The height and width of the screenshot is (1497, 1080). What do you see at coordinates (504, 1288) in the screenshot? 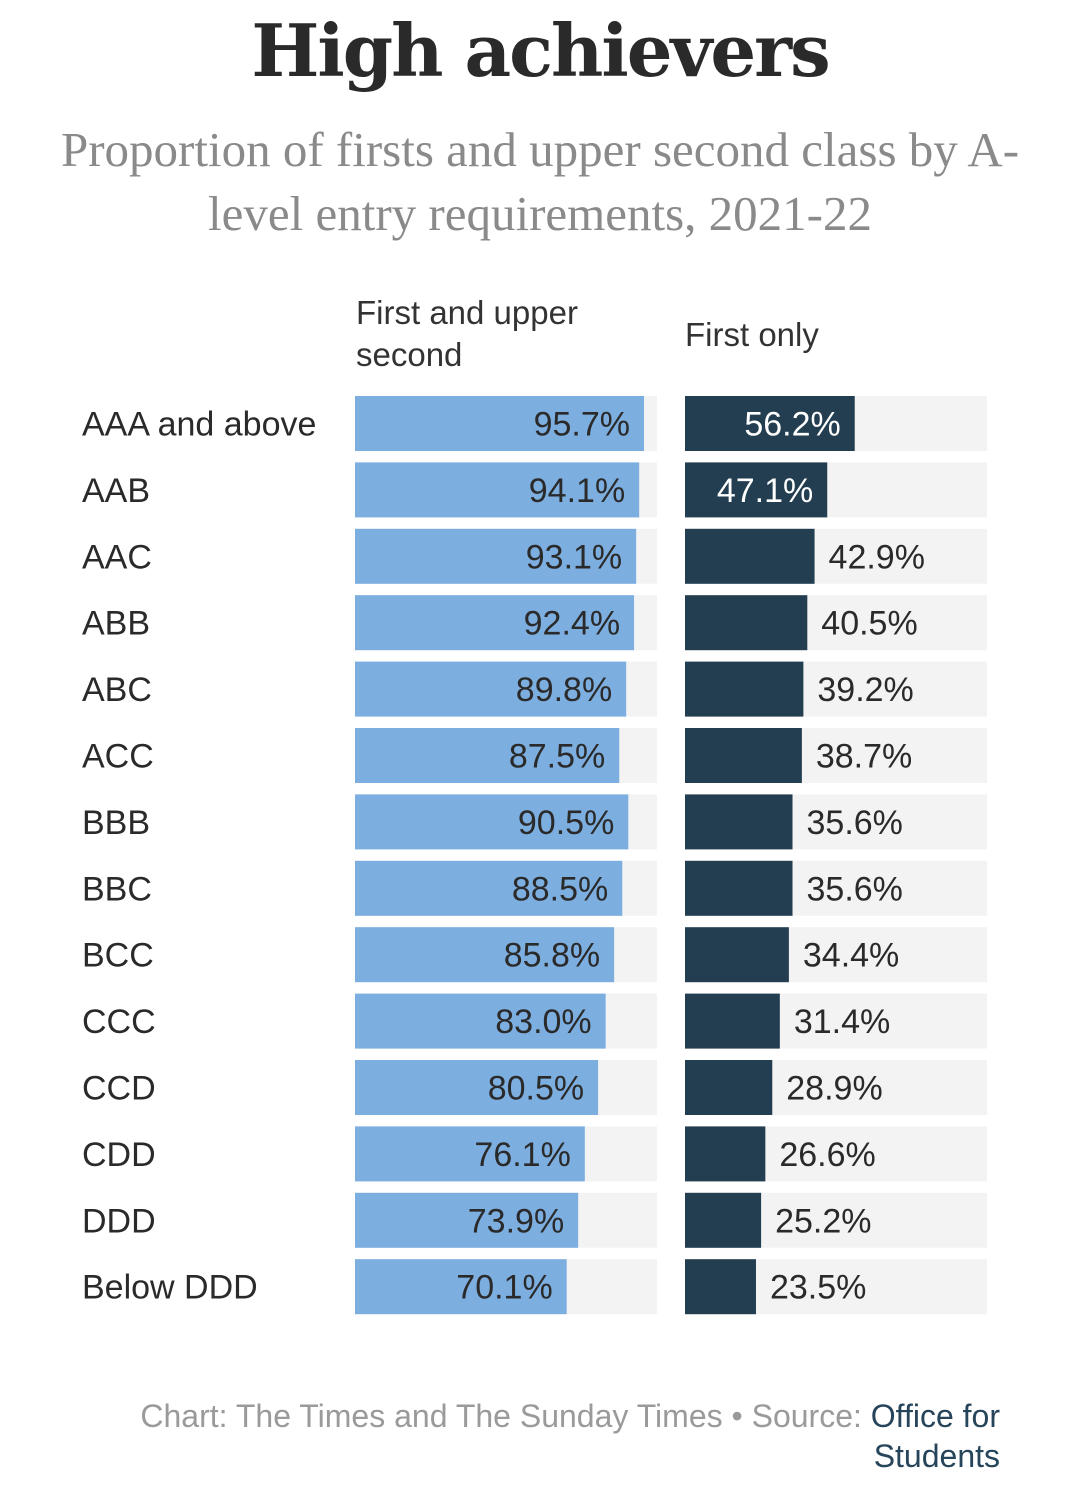
I see `value-label-first-upper: 70.1%` at bounding box center [504, 1288].